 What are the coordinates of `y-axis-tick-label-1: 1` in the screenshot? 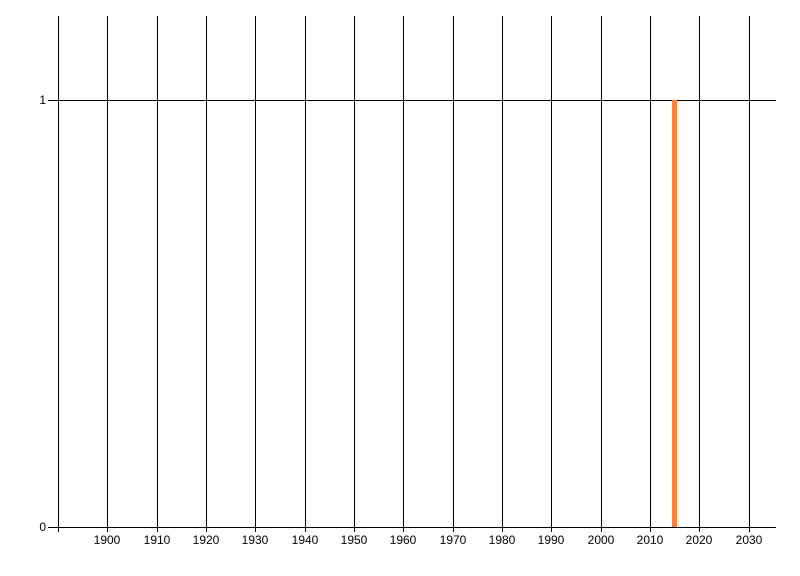 It's located at (42, 100).